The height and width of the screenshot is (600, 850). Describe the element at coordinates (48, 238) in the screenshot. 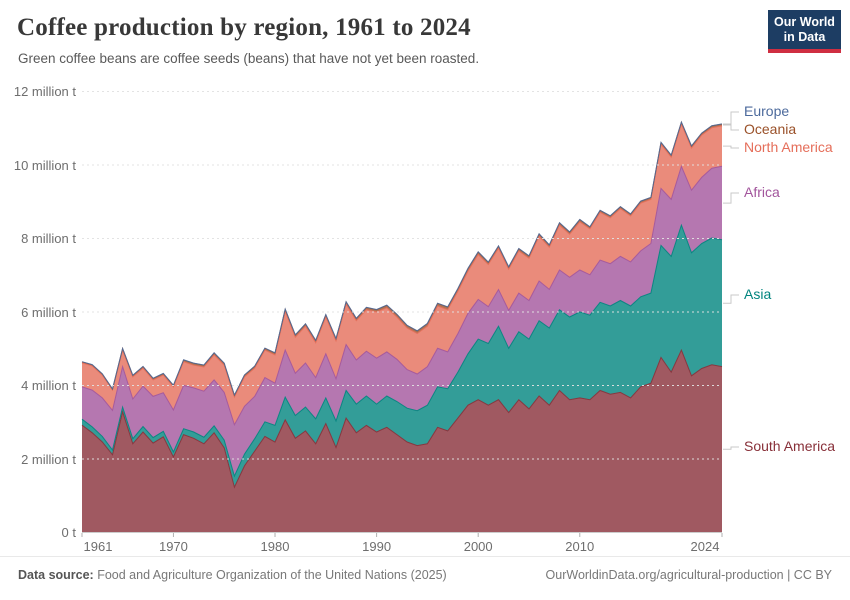

I see `y-axis-label-8: 8 million t` at that location.